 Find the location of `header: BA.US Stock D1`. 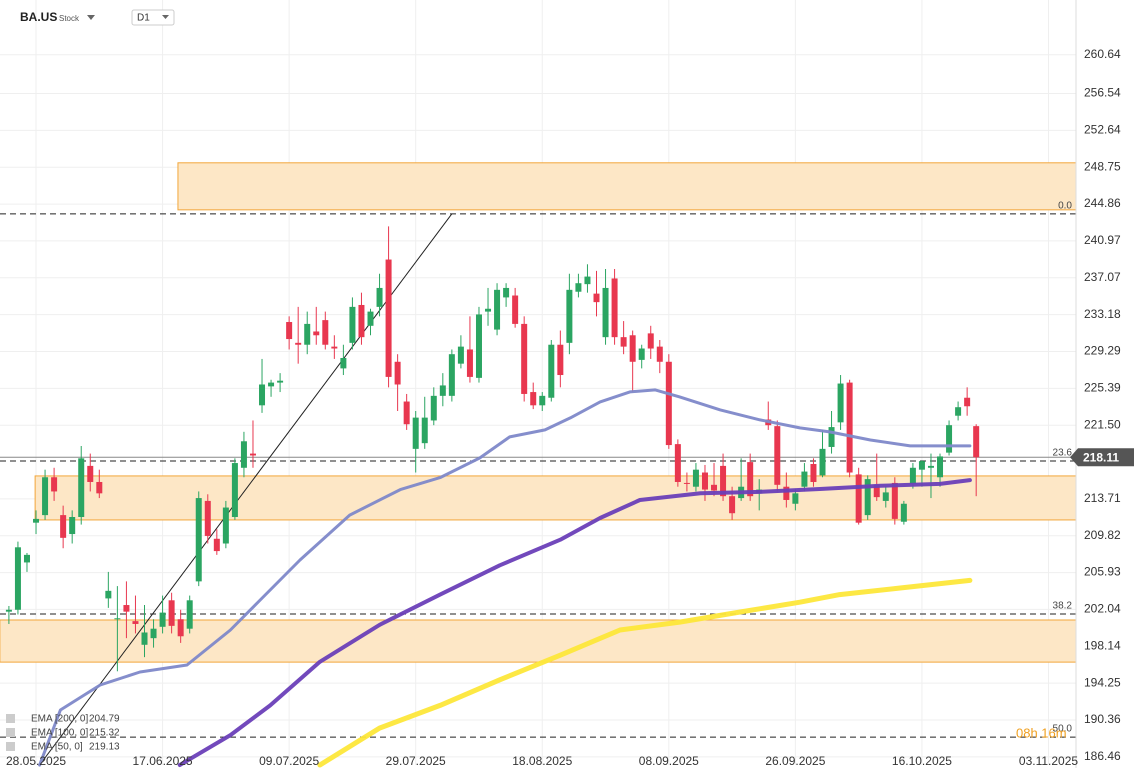

header: BA.US Stock D1 is located at coordinates (97, 17).